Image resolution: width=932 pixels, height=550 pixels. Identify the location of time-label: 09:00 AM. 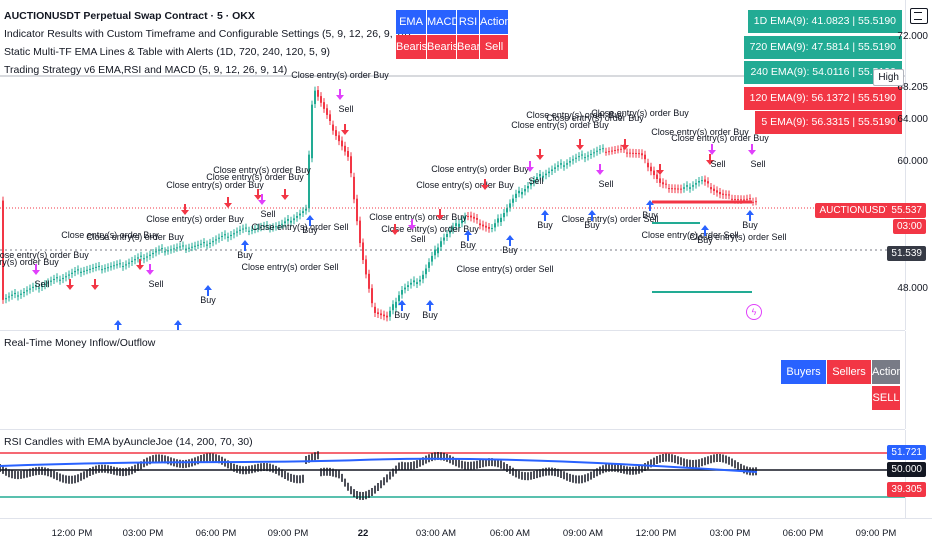
(583, 533).